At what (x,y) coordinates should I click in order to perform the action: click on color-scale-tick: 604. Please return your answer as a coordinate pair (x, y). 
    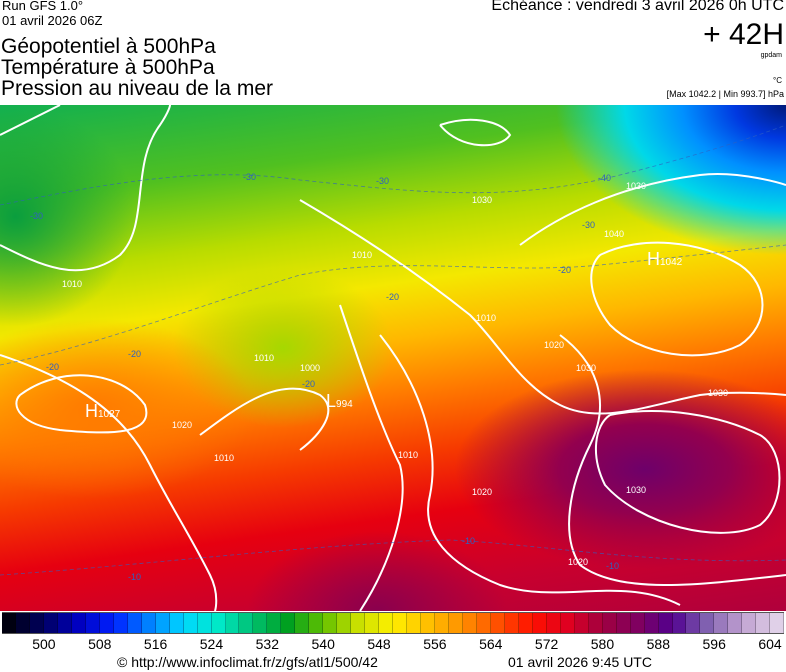
    Looking at the image, I should click on (770, 644).